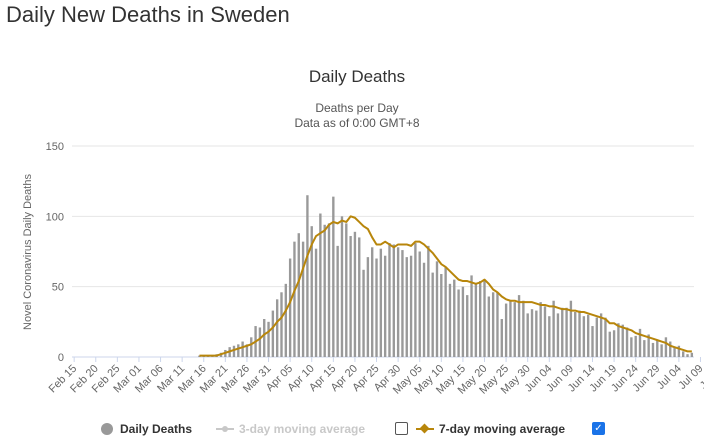  What do you see at coordinates (490, 429) in the screenshot?
I see `legend-7day-average: 7-day moving average` at bounding box center [490, 429].